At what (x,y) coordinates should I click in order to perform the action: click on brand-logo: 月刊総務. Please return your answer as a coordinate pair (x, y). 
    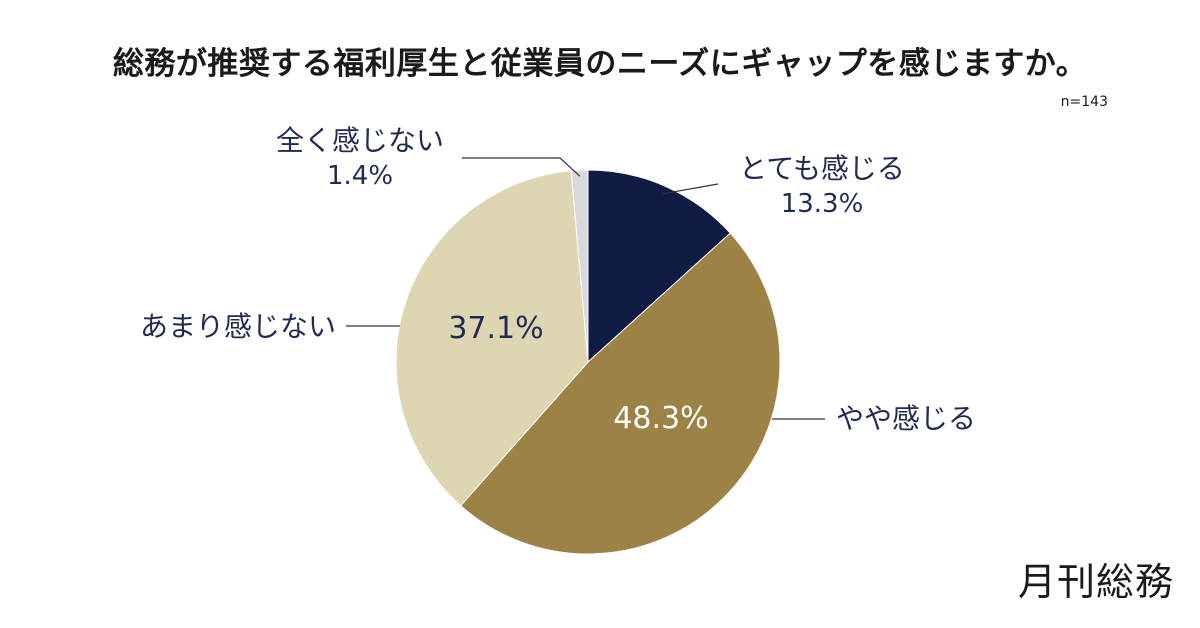
    Looking at the image, I should click on (1095, 582).